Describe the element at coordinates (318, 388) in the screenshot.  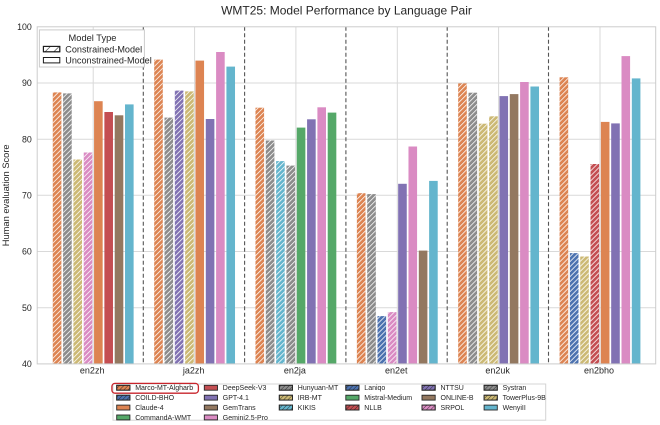
I see `svg-text: Hunyuan-MT` at that location.